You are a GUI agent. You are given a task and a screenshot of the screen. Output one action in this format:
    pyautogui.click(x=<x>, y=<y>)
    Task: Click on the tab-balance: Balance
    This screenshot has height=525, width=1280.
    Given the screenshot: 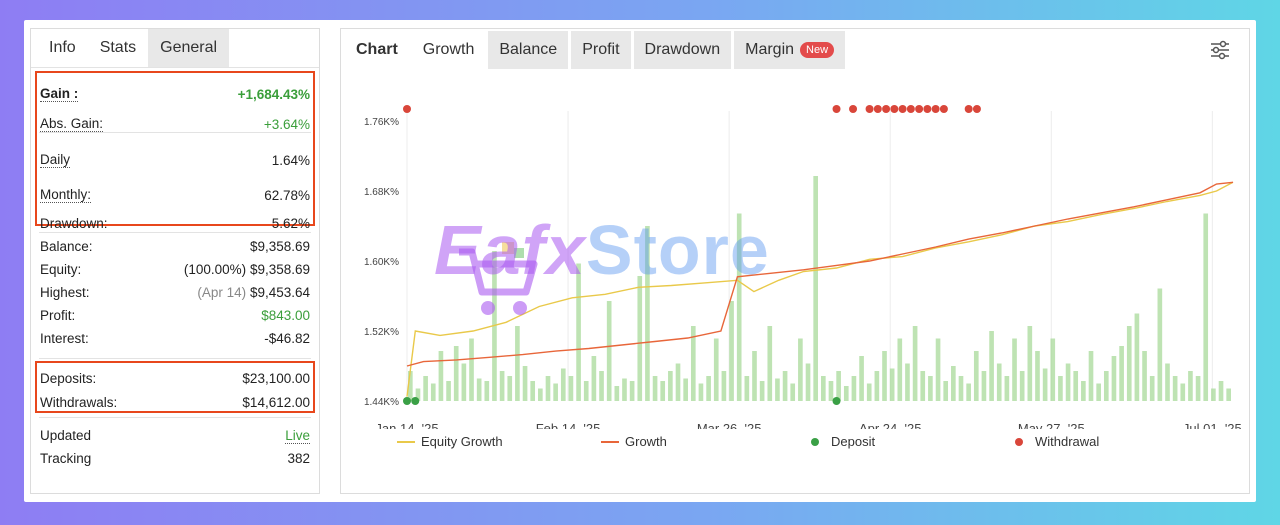 What is the action you would take?
    pyautogui.click(x=528, y=50)
    